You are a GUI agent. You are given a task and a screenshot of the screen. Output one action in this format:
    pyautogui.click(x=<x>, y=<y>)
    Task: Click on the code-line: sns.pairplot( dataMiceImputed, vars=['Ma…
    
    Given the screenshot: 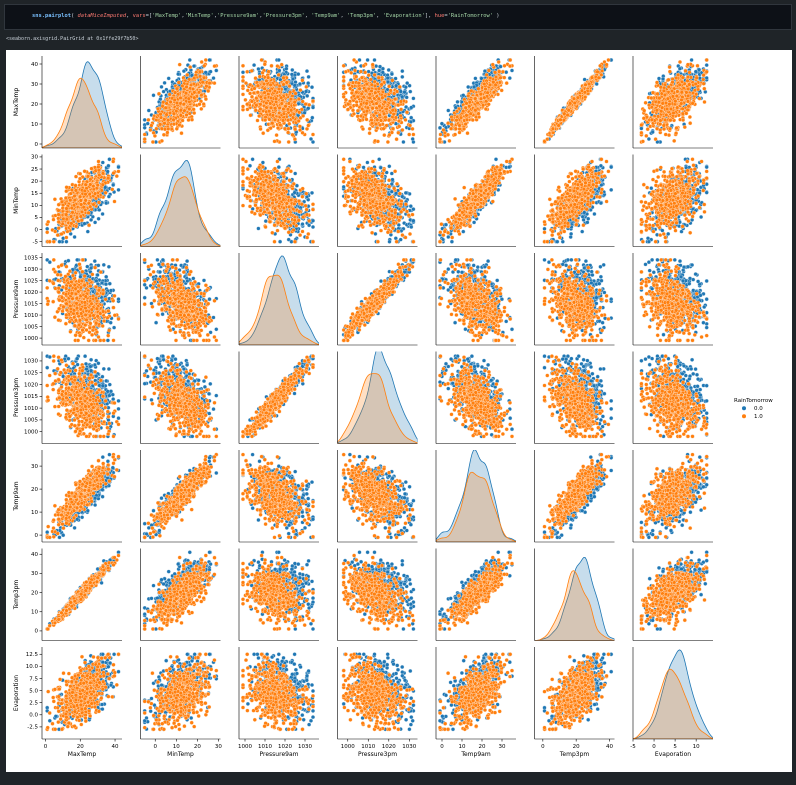 What is the action you would take?
    pyautogui.click(x=266, y=16)
    